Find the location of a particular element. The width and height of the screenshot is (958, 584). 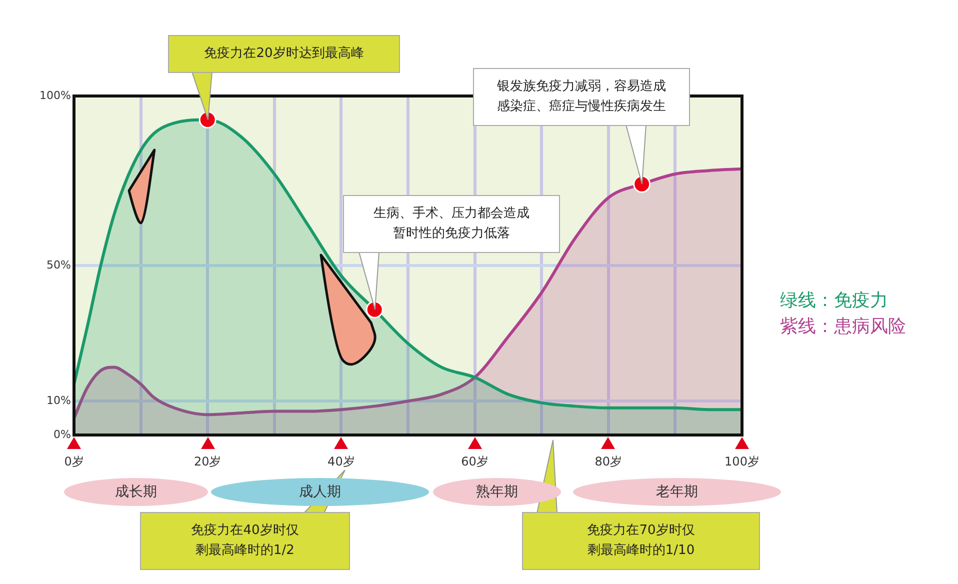

text: 熟年期 is located at coordinates (497, 492).